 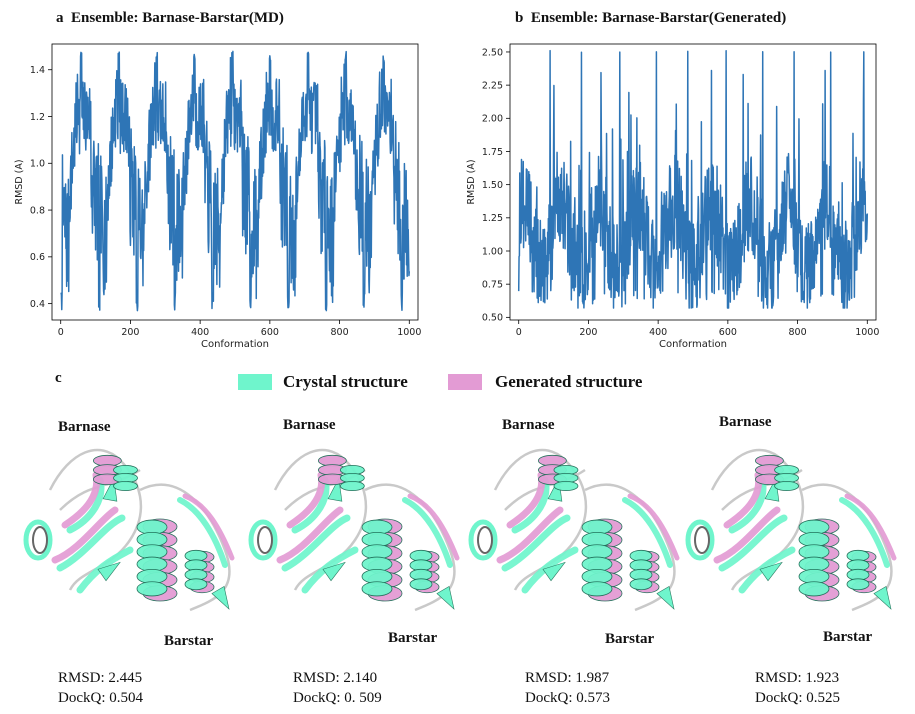 I want to click on legend-generated-swatch, so click(x=465, y=382).